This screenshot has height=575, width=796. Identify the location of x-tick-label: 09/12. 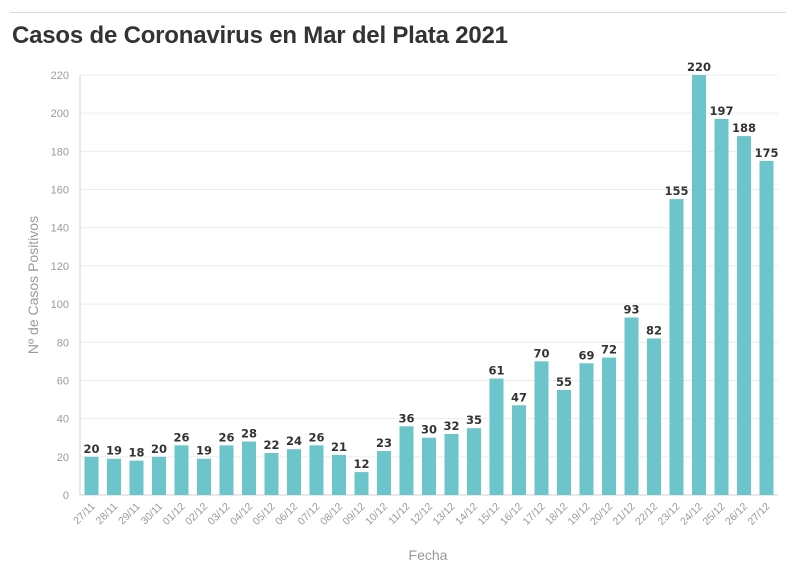
(354, 514).